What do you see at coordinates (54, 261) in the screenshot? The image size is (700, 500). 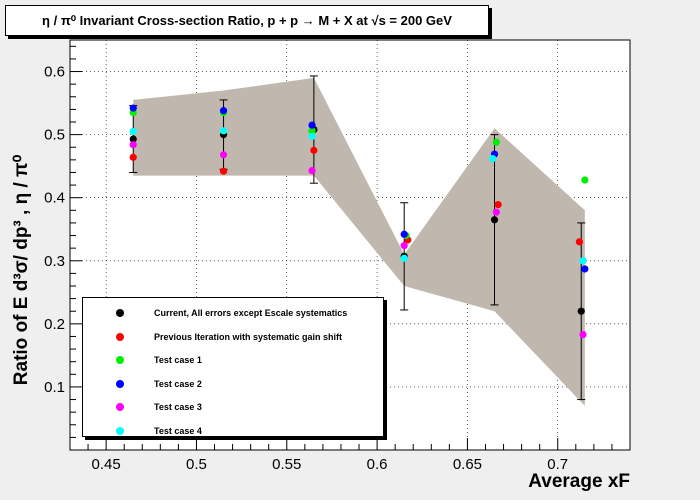 I see `y-tick-label: 0.3` at bounding box center [54, 261].